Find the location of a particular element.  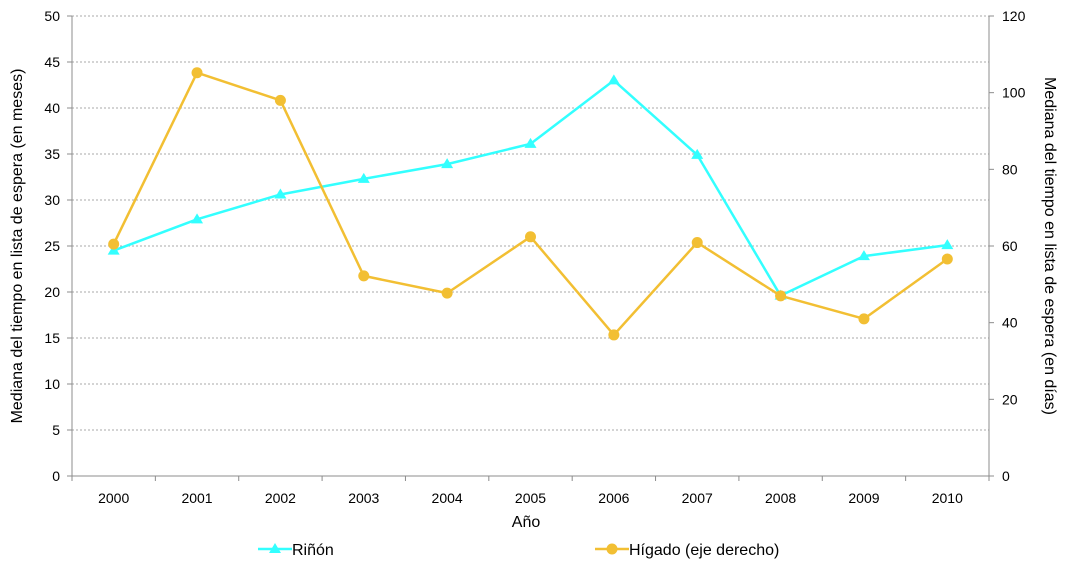

left-tick-label: 10 is located at coordinates (52, 384).